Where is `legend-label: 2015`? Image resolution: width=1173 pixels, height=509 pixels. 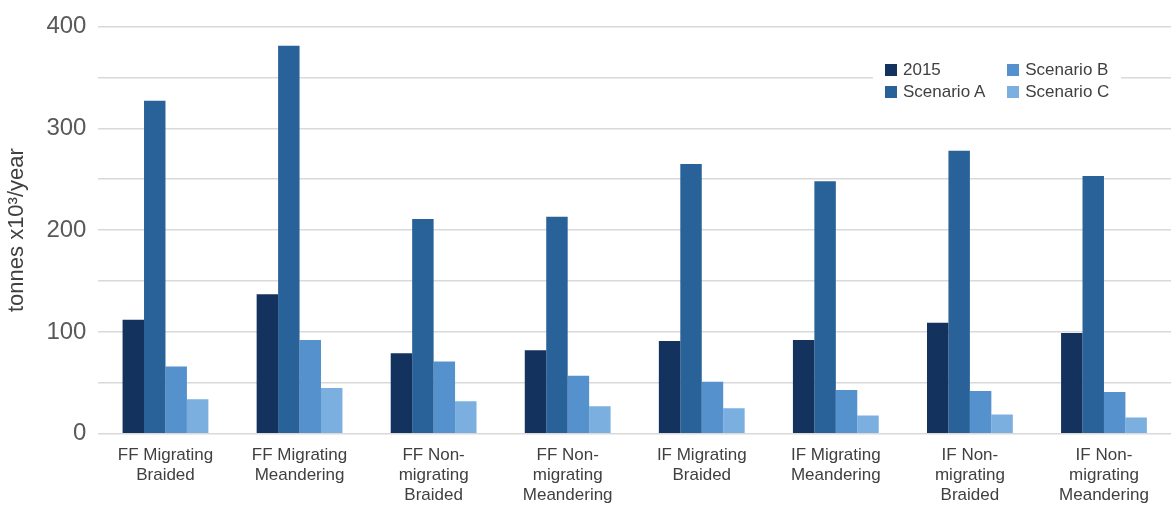 legend-label: 2015 is located at coordinates (922, 70).